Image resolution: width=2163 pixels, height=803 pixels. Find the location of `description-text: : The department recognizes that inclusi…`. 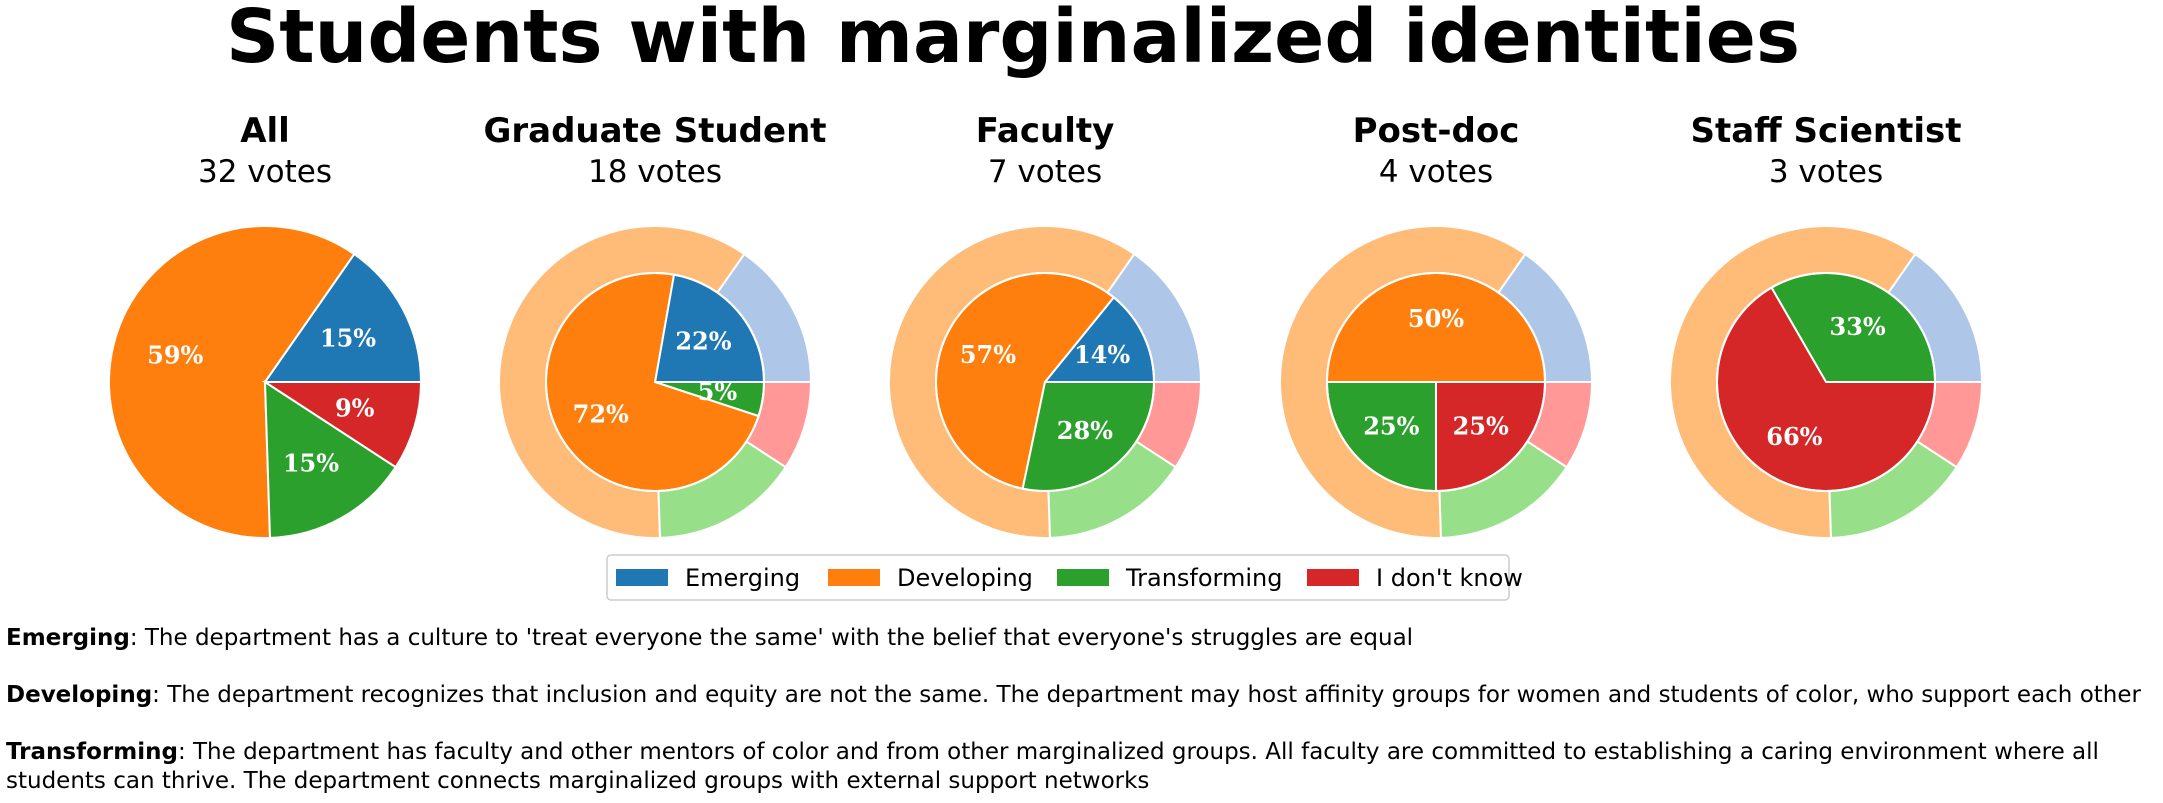

description-text: : The department recognizes that inclusi… is located at coordinates (1146, 695).